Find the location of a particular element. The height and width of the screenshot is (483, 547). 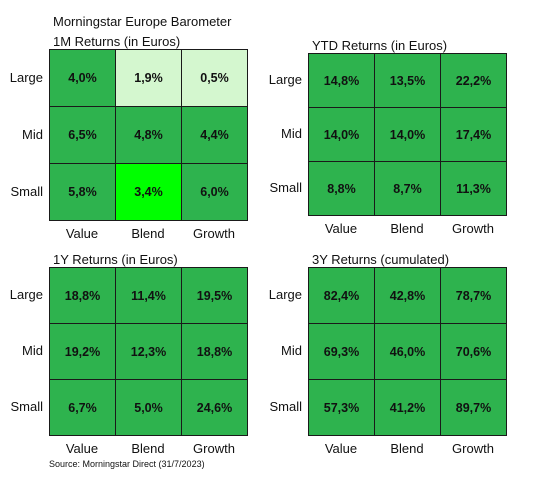

cell-ytd-small-growth: 11,3% is located at coordinates (473, 188).